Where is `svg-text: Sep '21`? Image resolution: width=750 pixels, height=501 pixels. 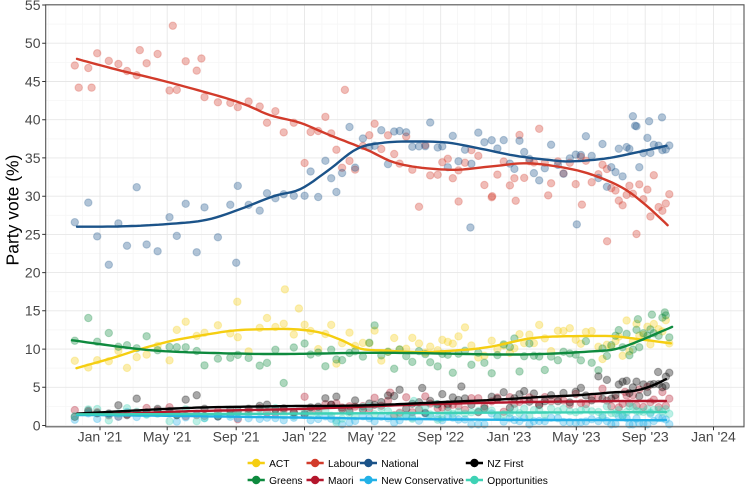
svg-text: Sep '21 is located at coordinates (236, 437).